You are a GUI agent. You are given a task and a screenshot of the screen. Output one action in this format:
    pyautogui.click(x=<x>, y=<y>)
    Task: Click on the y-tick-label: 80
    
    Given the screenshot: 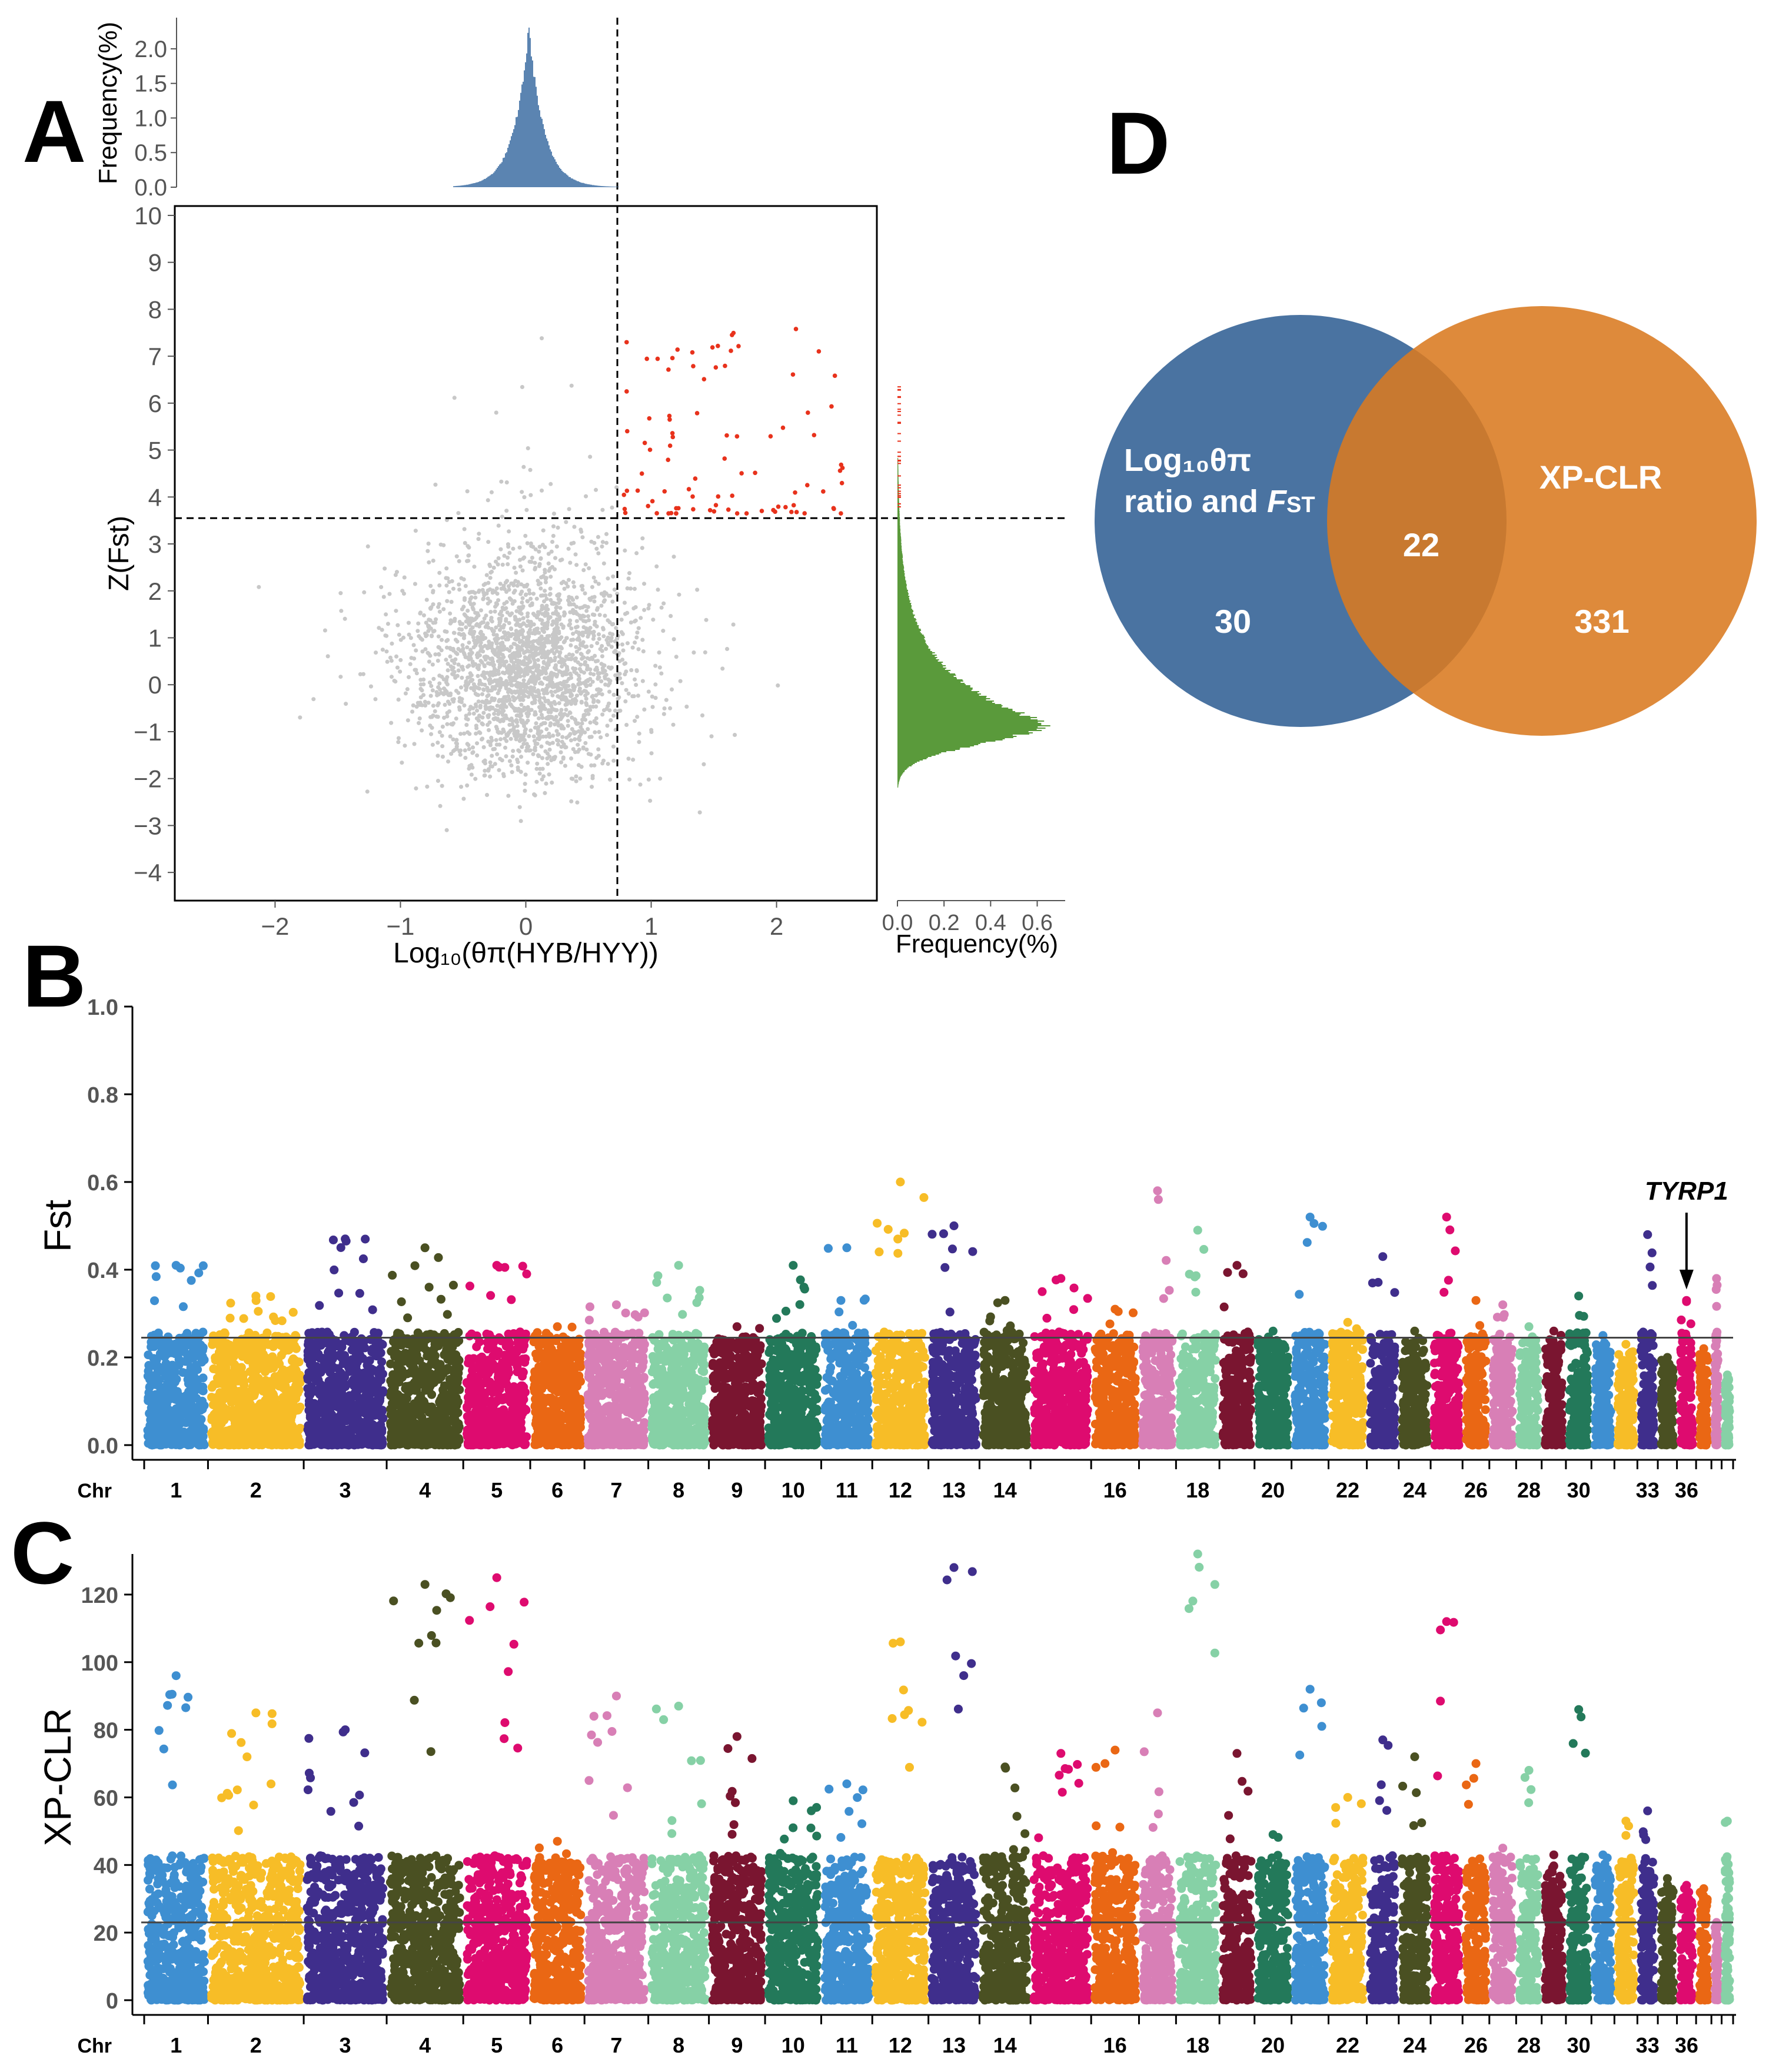 What is the action you would take?
    pyautogui.click(x=106, y=1731)
    